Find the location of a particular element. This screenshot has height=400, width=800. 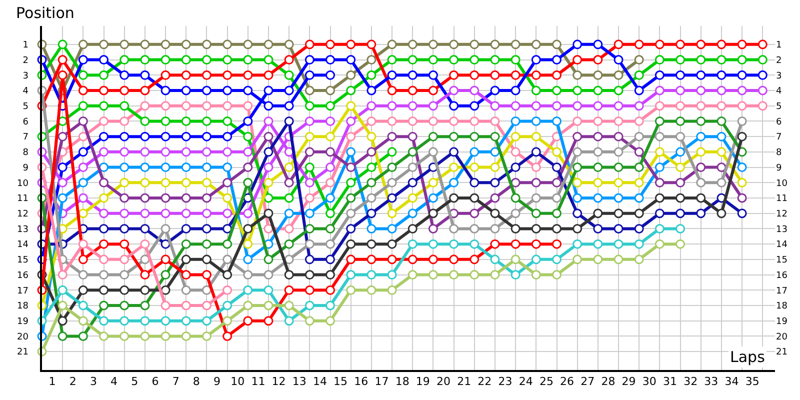

y2-tick-label: 3 is located at coordinates (779, 76).